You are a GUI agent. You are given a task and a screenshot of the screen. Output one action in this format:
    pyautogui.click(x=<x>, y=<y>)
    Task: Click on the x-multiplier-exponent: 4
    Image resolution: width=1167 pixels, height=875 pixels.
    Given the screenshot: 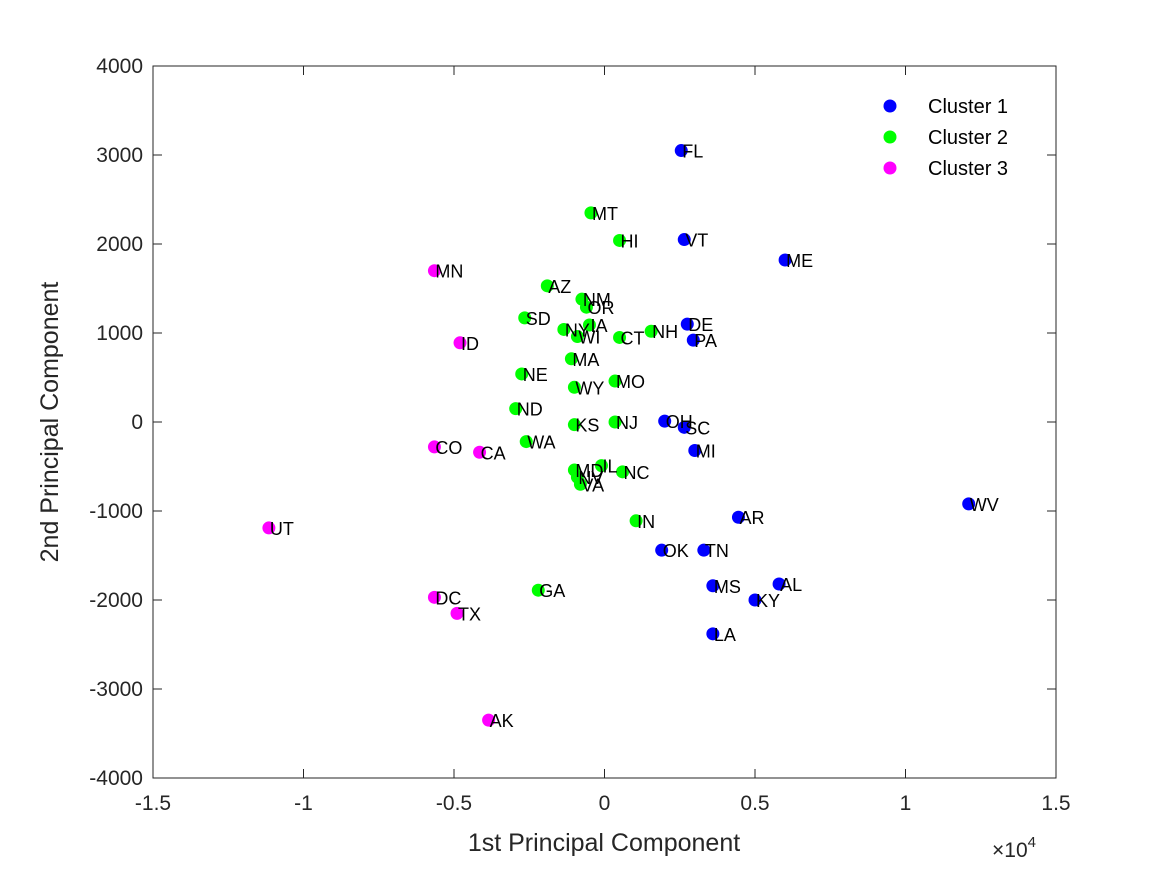 What is the action you would take?
    pyautogui.click(x=1032, y=842)
    